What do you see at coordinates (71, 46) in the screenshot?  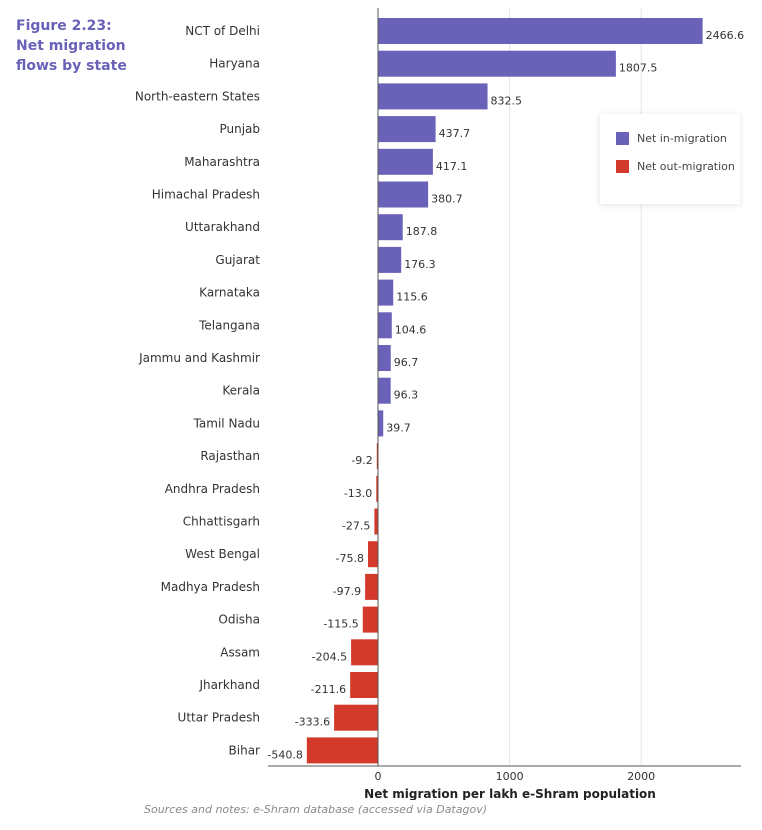 I see `figure-title-line-2: Net migration` at bounding box center [71, 46].